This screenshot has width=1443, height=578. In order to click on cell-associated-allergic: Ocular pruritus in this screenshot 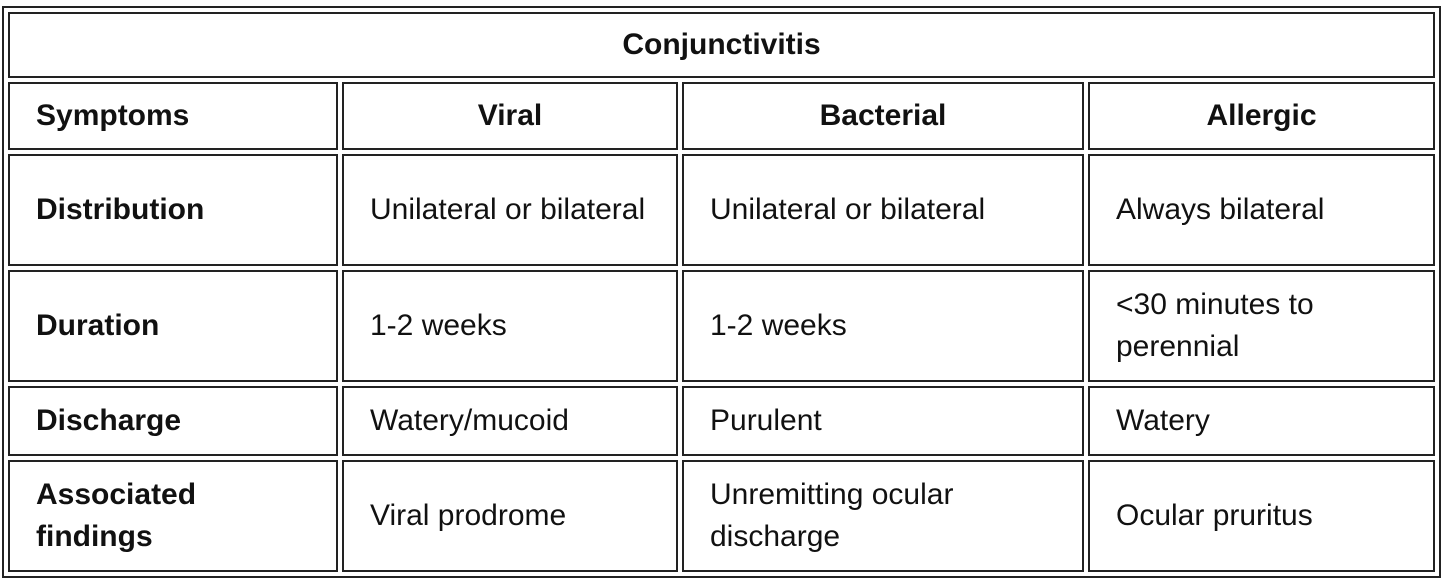, I will do `click(1262, 516)`.